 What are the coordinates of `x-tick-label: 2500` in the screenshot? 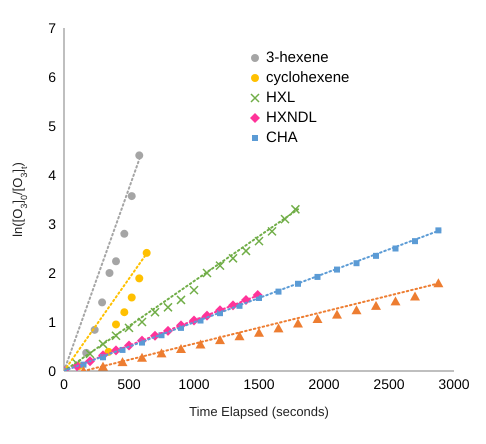 It's located at (389, 384).